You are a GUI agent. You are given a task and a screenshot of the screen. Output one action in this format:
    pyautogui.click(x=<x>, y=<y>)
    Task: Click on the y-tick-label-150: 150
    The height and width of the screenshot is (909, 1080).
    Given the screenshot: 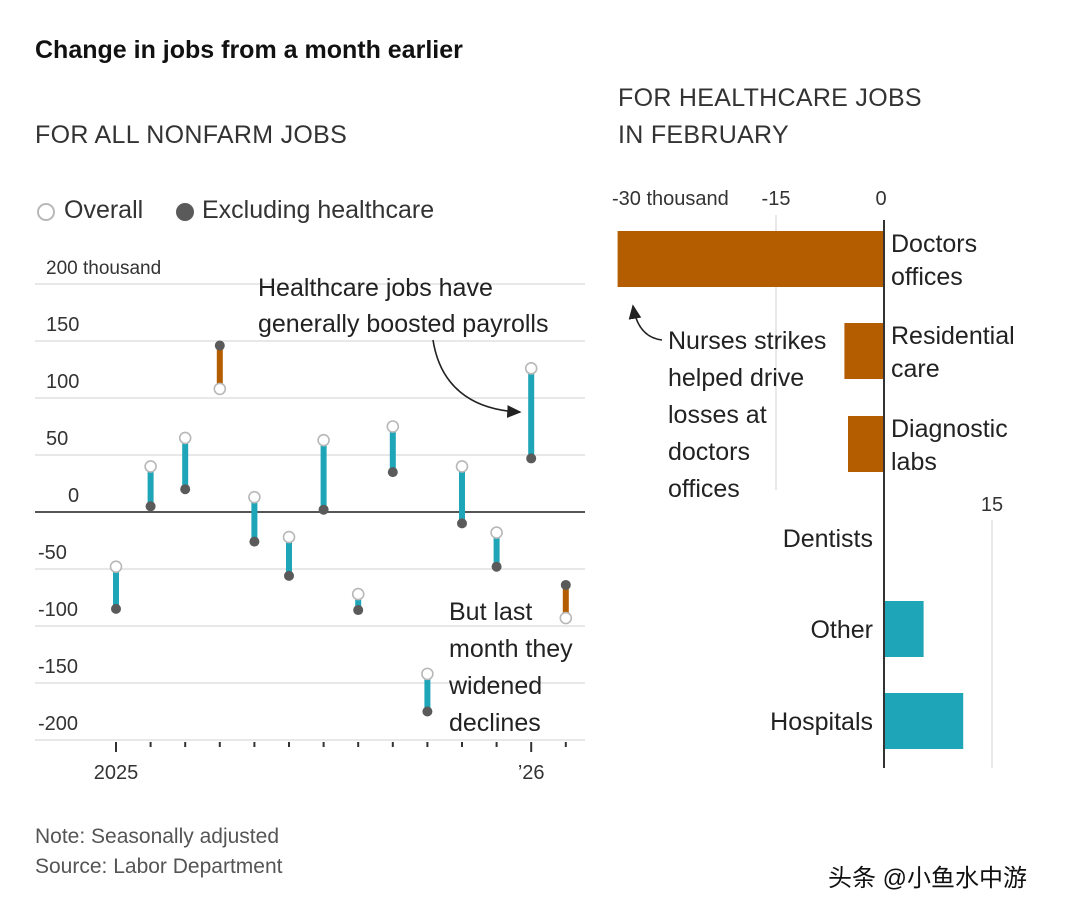 What is the action you would take?
    pyautogui.click(x=62, y=325)
    